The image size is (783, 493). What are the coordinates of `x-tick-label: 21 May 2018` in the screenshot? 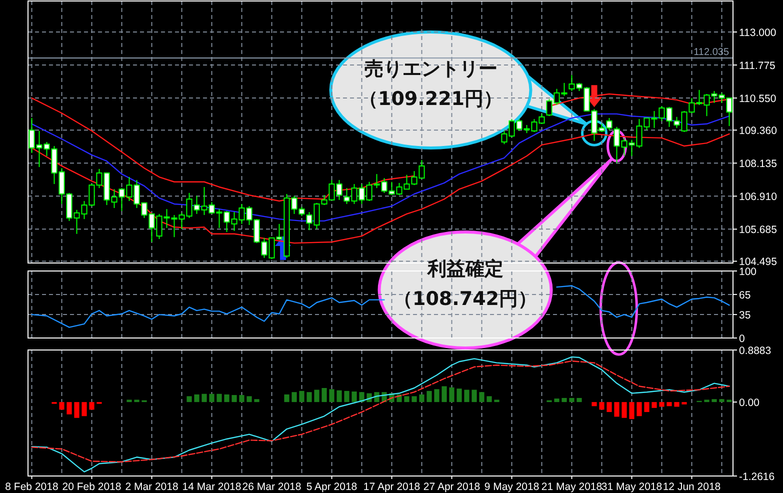 It's located at (571, 487).